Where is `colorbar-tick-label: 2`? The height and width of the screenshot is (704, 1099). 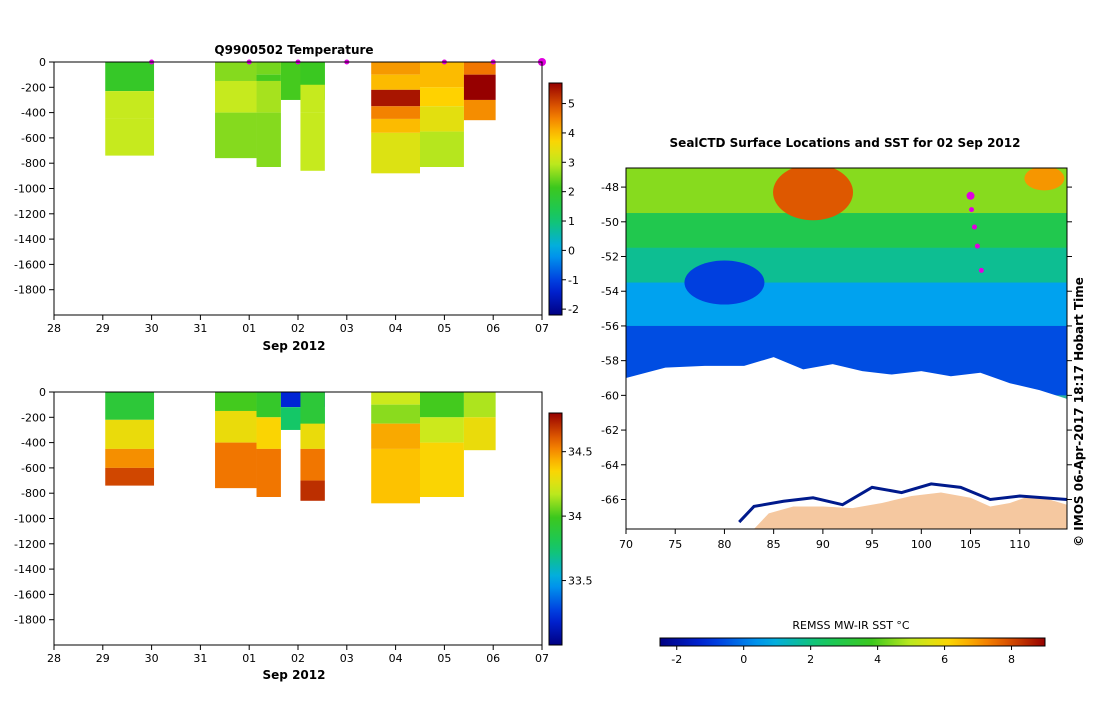
colorbar-tick-label: 2 is located at coordinates (571, 192).